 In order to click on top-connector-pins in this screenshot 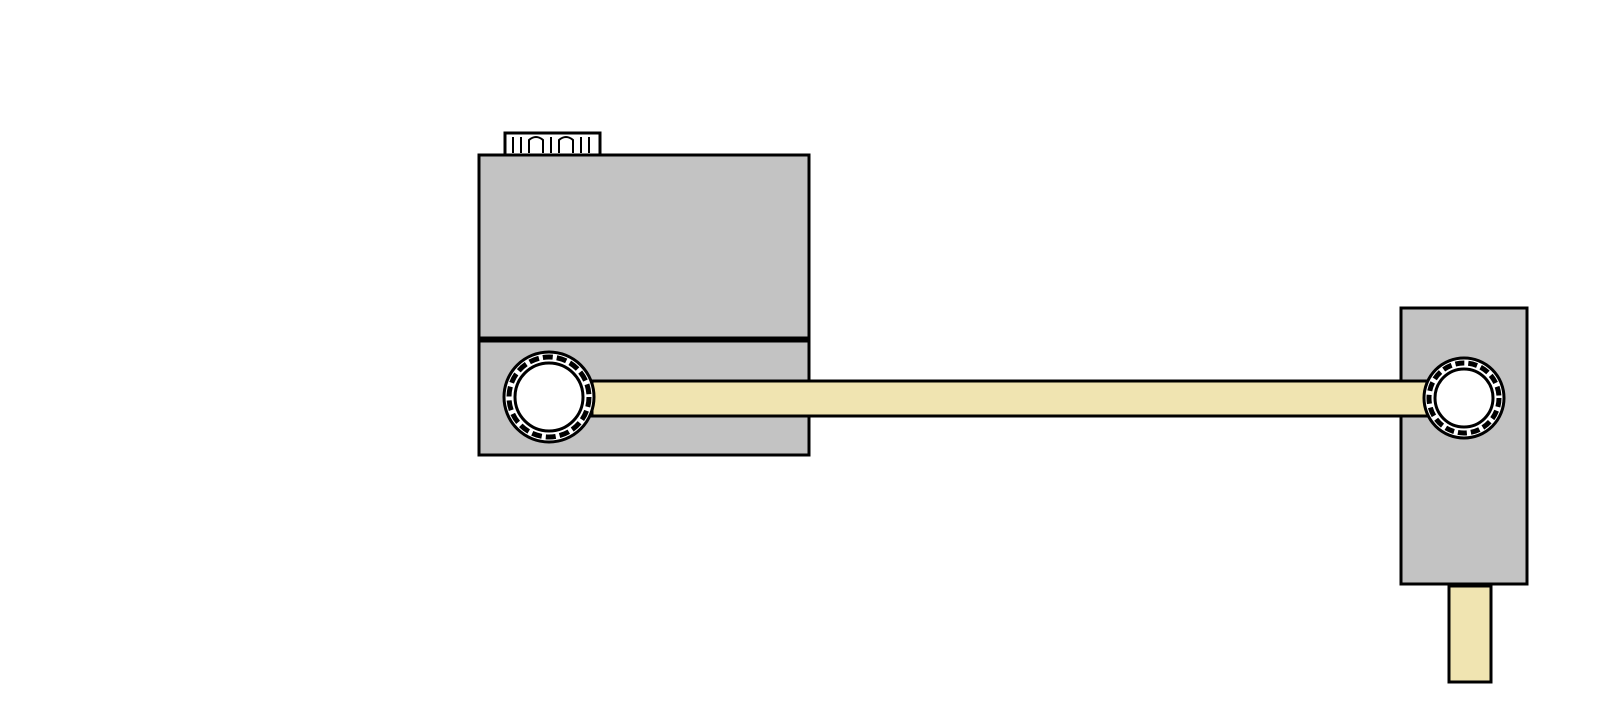, I will do `click(551, 144)`.